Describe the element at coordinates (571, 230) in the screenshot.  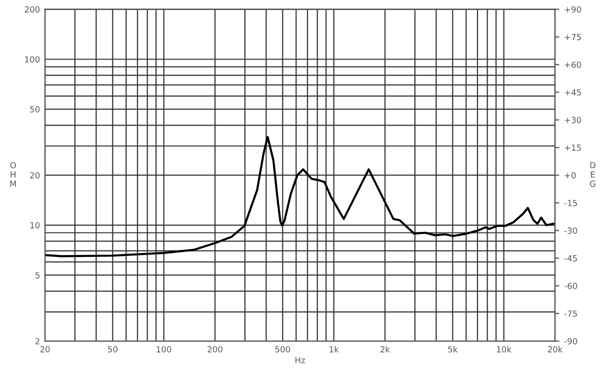
I see `y2-tick-label: -30` at that location.